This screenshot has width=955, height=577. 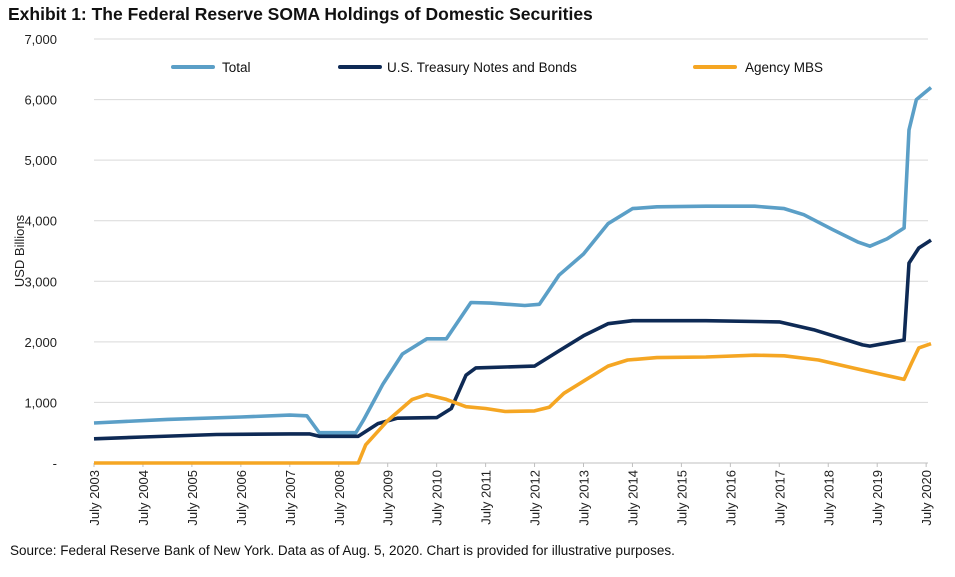 What do you see at coordinates (19, 250) in the screenshot?
I see `y-axis-label: USD Billions` at bounding box center [19, 250].